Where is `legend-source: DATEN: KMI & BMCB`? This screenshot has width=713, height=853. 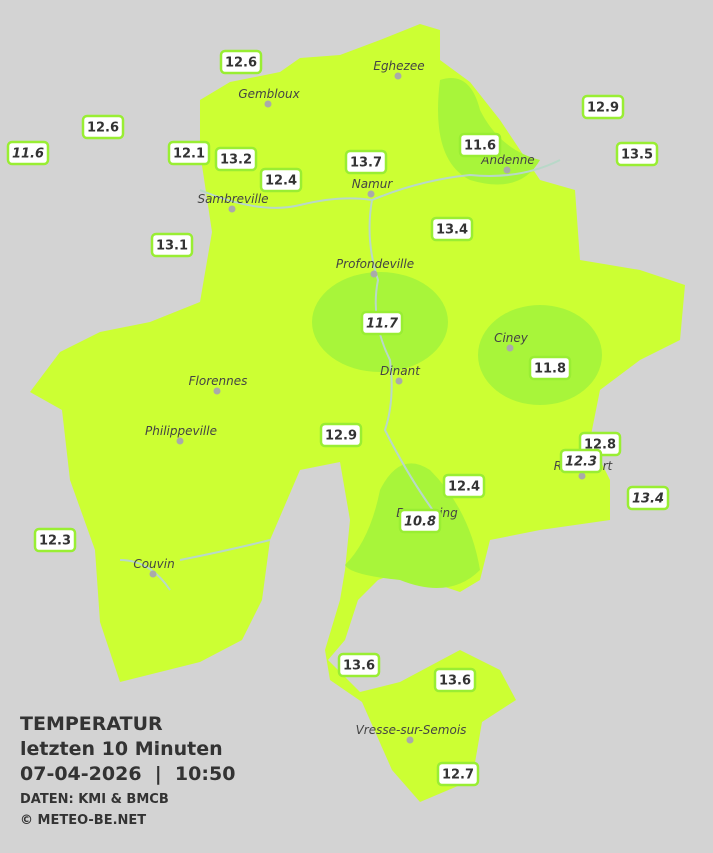 legend-source: DATEN: KMI & BMCB is located at coordinates (94, 799).